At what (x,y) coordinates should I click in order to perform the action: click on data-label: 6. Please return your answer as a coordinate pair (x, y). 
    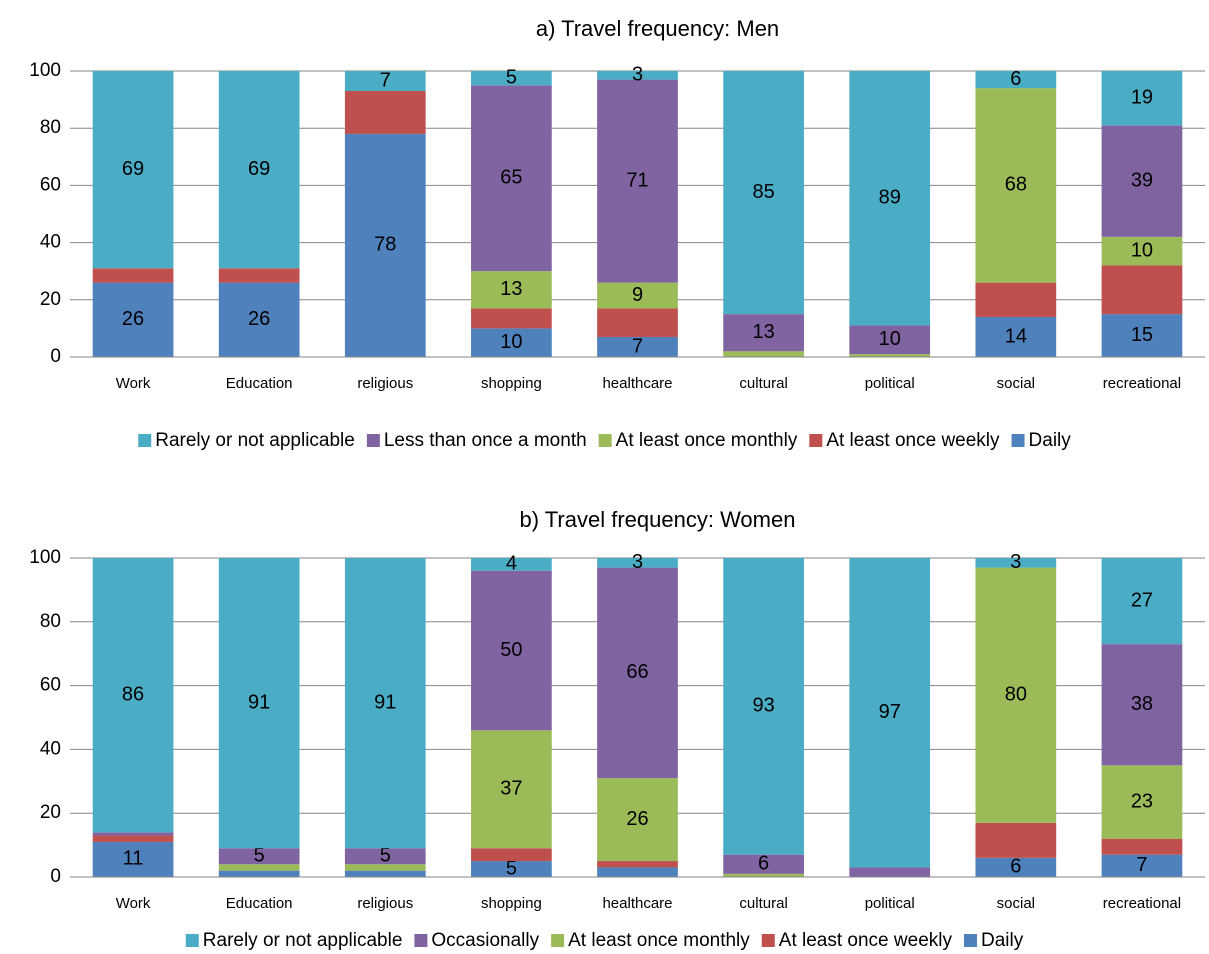
    Looking at the image, I should click on (1015, 79).